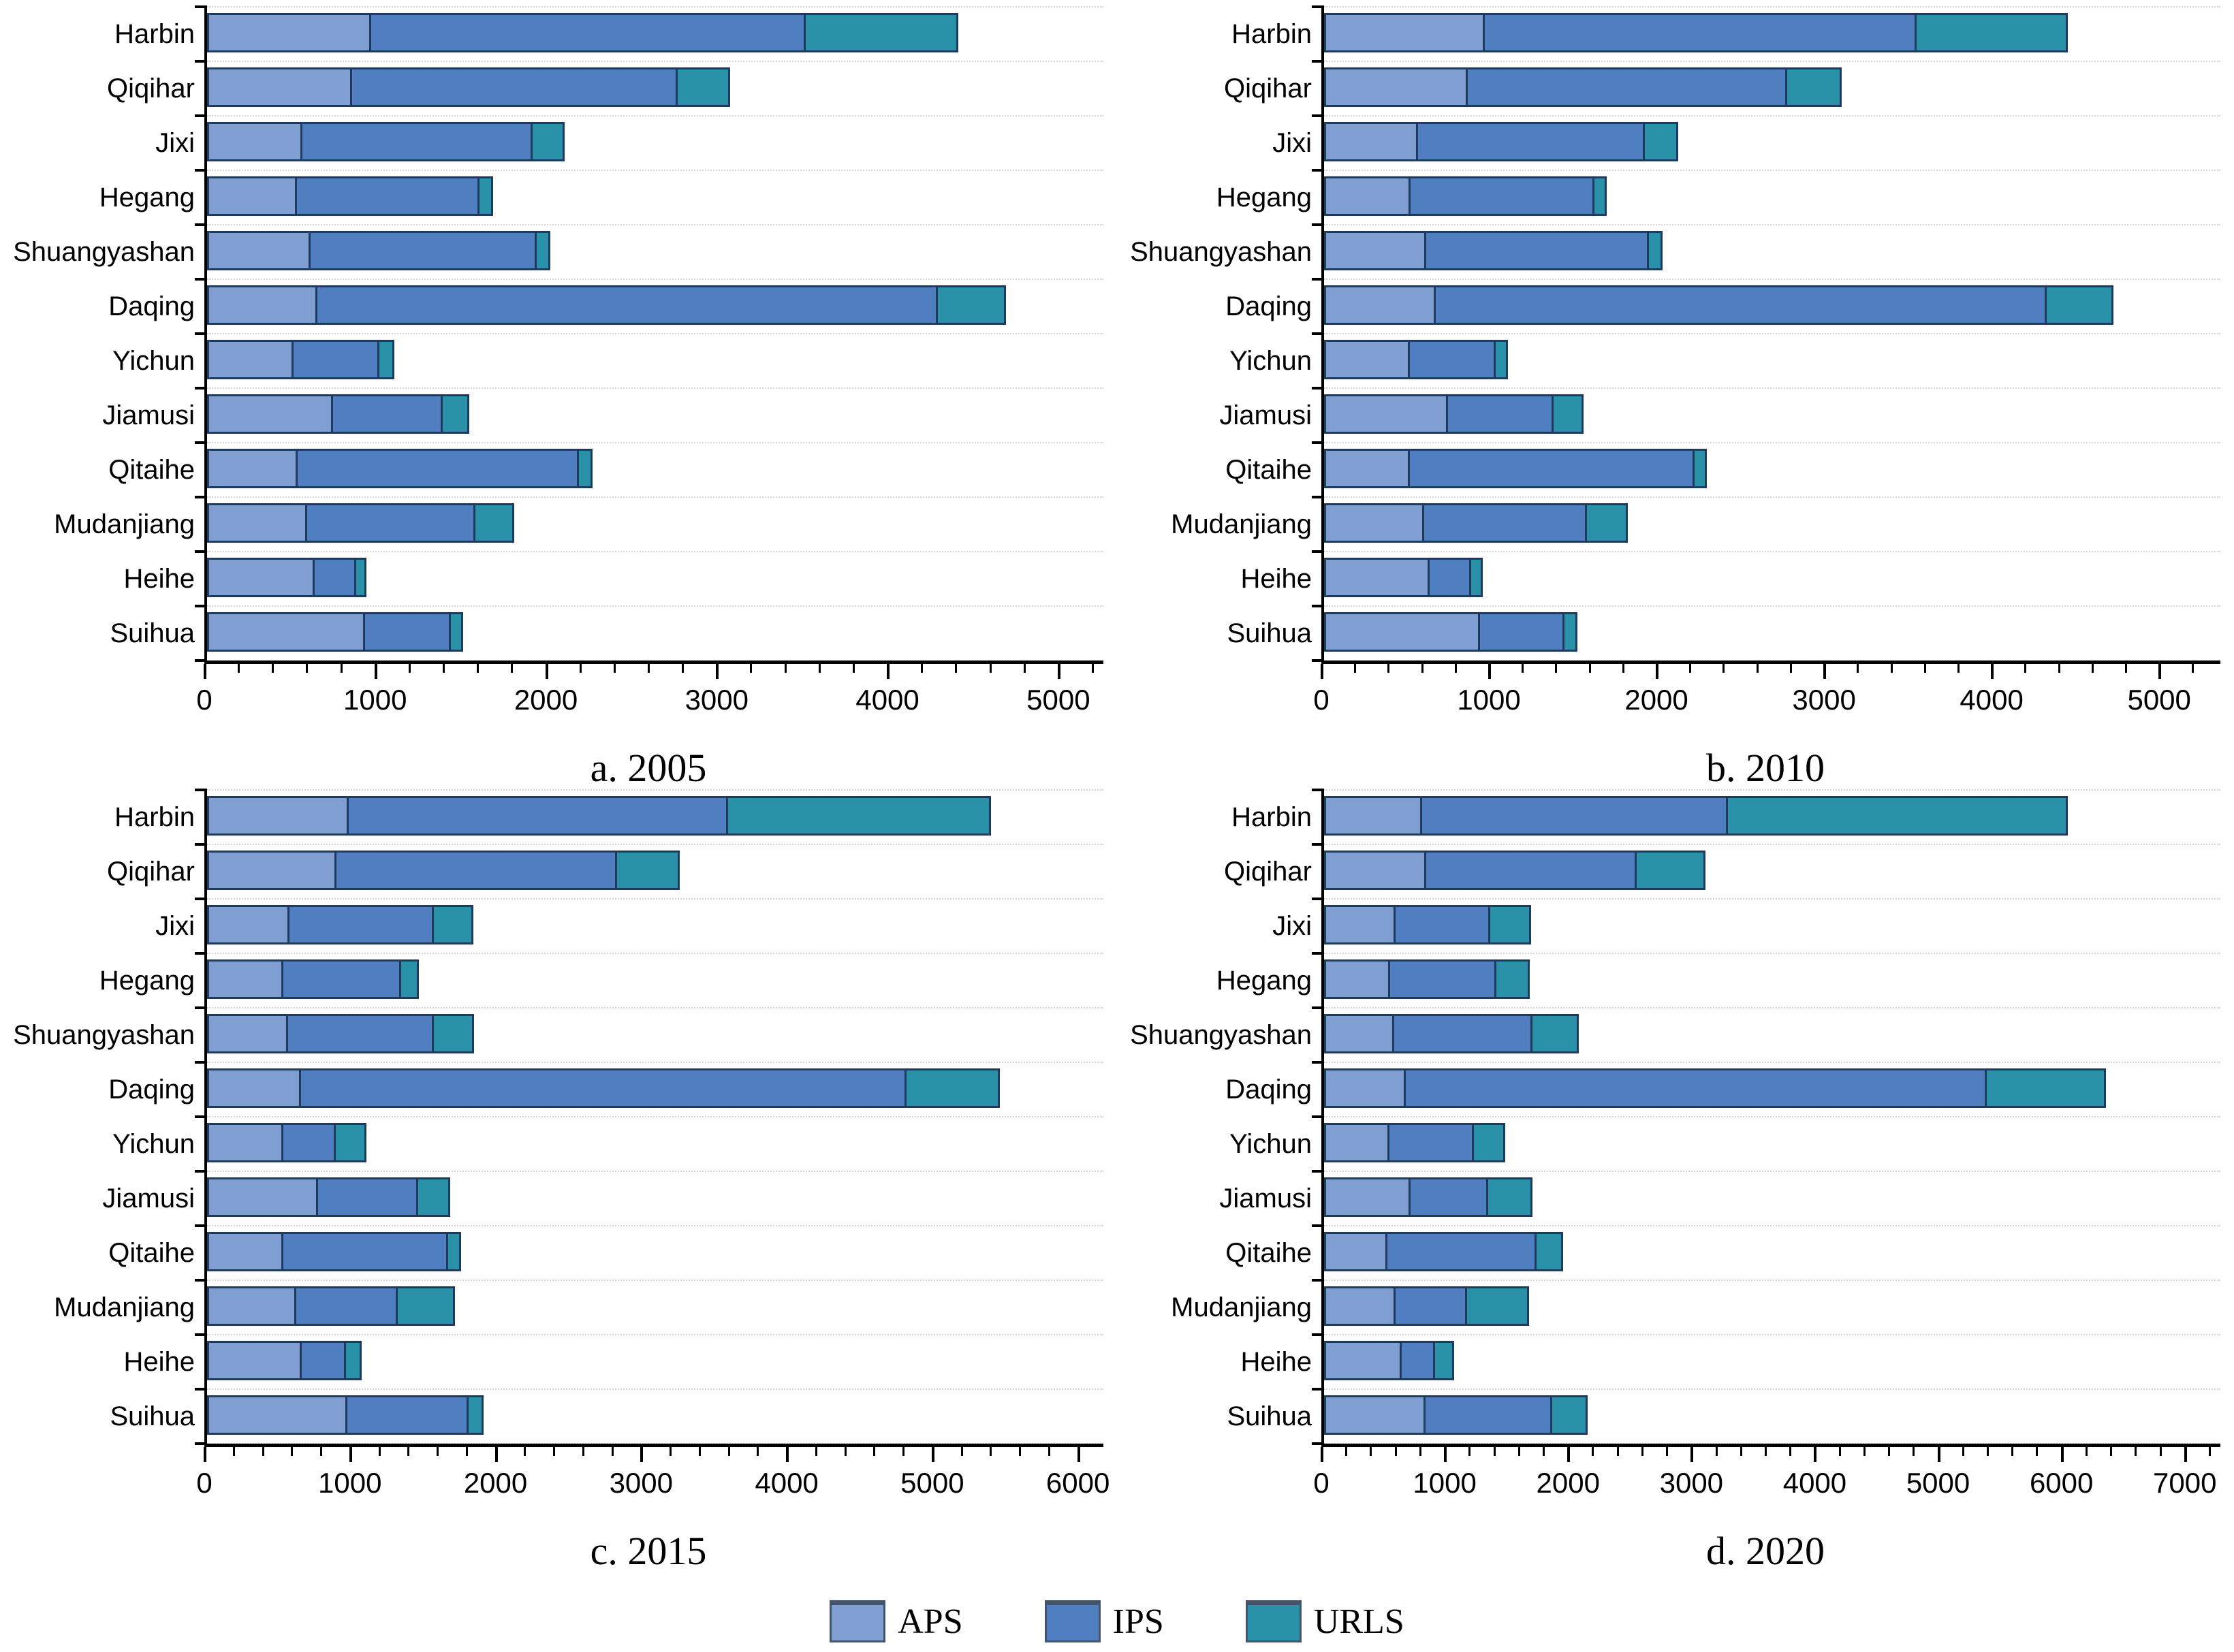  Describe the element at coordinates (1766, 1483) in the screenshot. I see `x-axis: 0 1000 2000 3000 4000 5000 6000 7000` at that location.